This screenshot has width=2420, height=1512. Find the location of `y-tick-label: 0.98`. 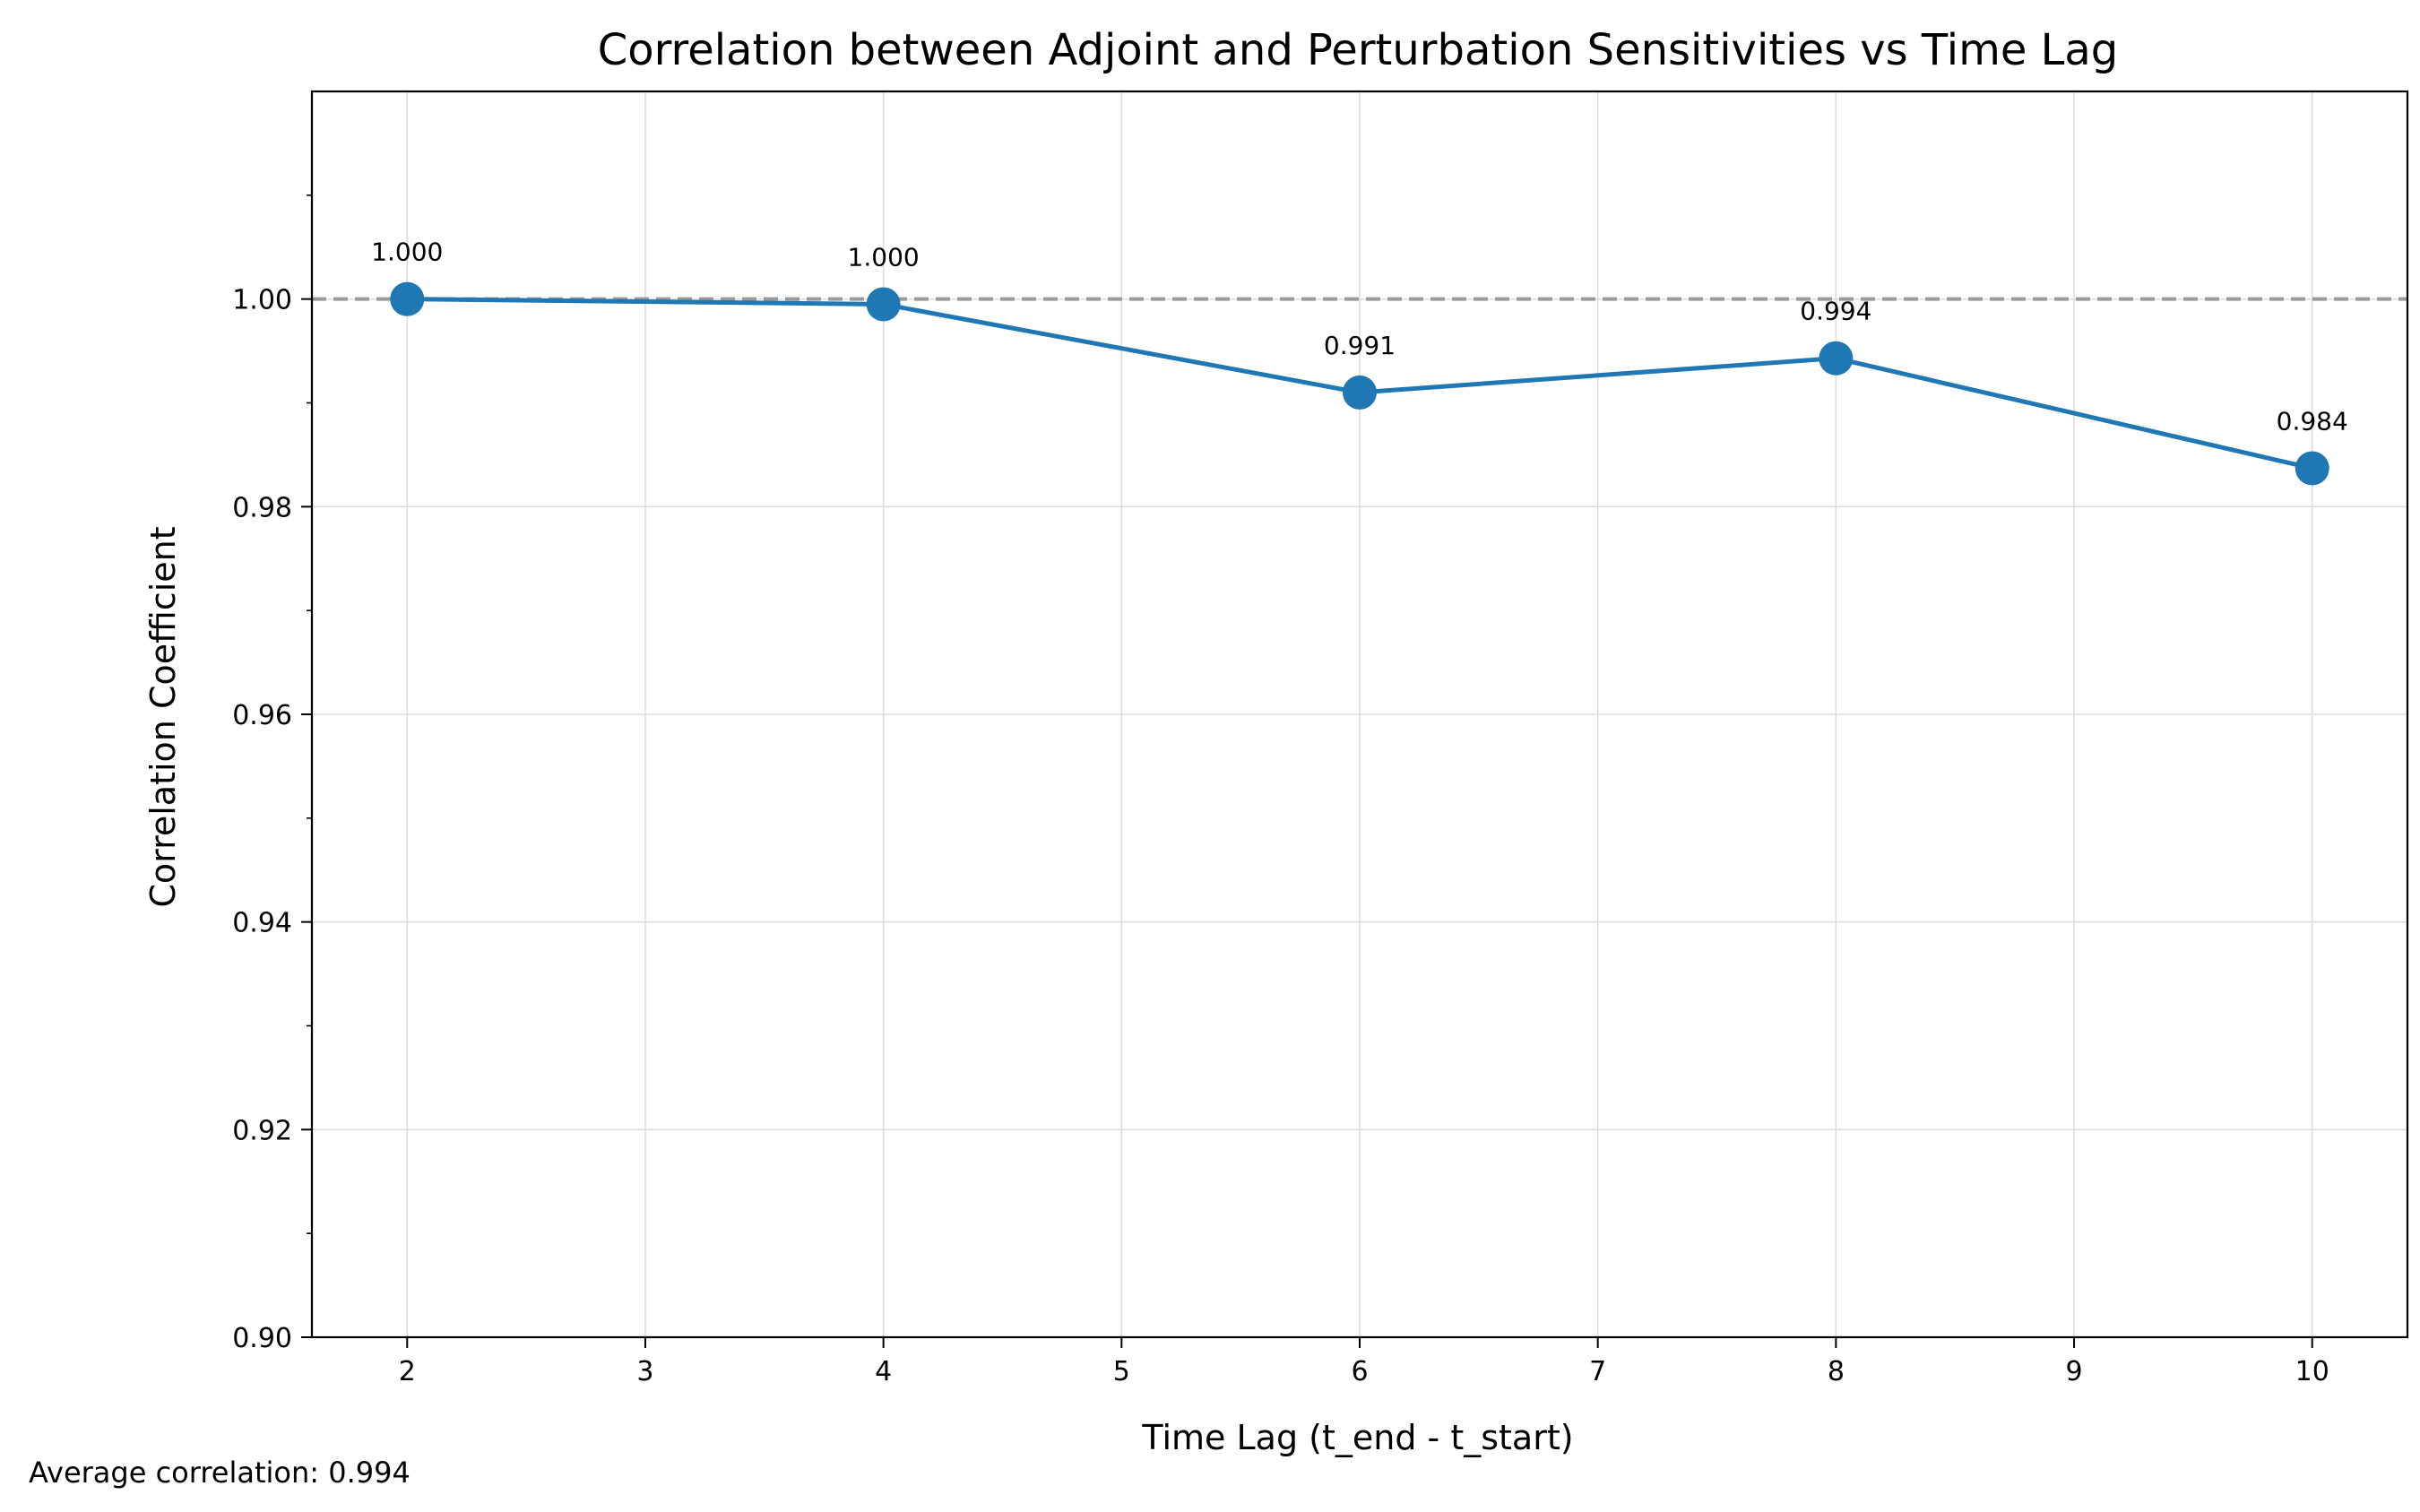

y-tick-label: 0.98 is located at coordinates (262, 507).